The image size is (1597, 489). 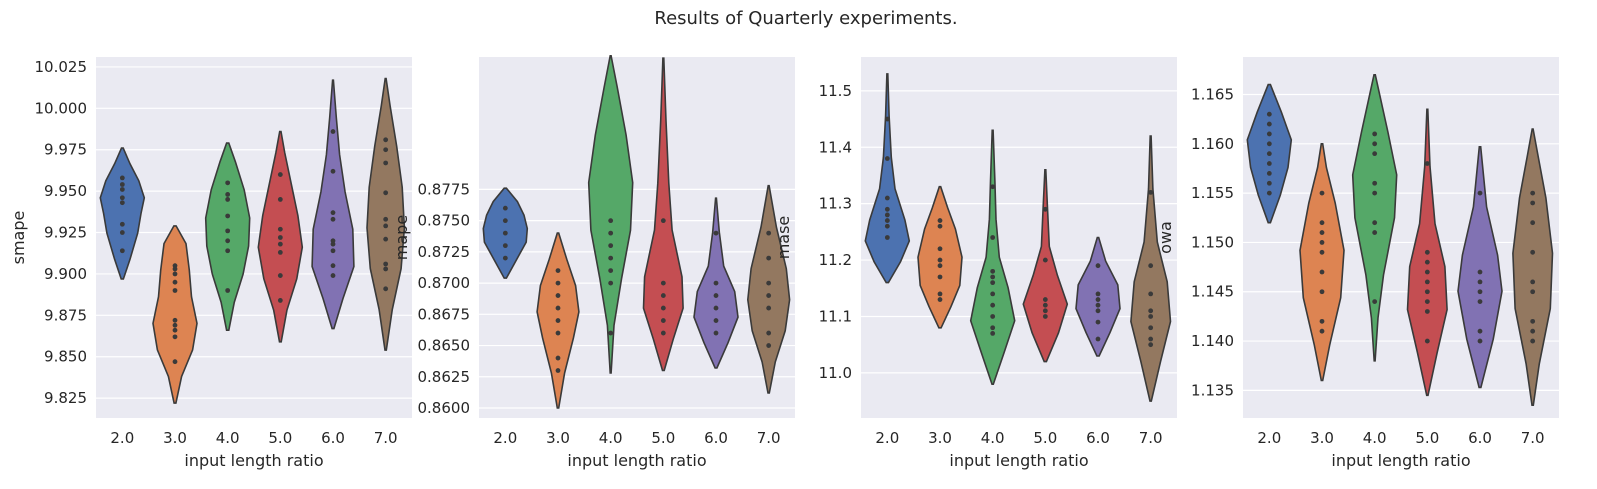 What do you see at coordinates (444, 314) in the screenshot?
I see `y-tick-label: 0.8675` at bounding box center [444, 314].